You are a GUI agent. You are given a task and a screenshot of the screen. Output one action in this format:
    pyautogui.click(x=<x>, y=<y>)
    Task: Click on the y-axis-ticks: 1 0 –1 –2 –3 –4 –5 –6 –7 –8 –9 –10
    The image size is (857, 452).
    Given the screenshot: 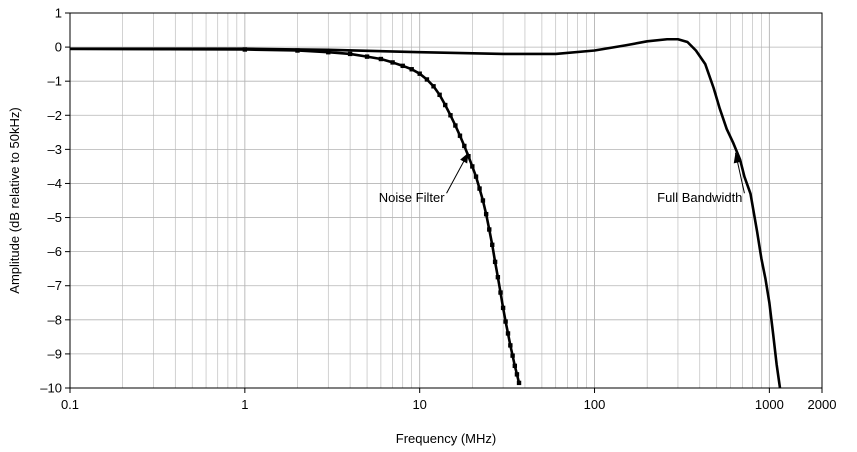 What is the action you would take?
    pyautogui.click(x=55, y=201)
    